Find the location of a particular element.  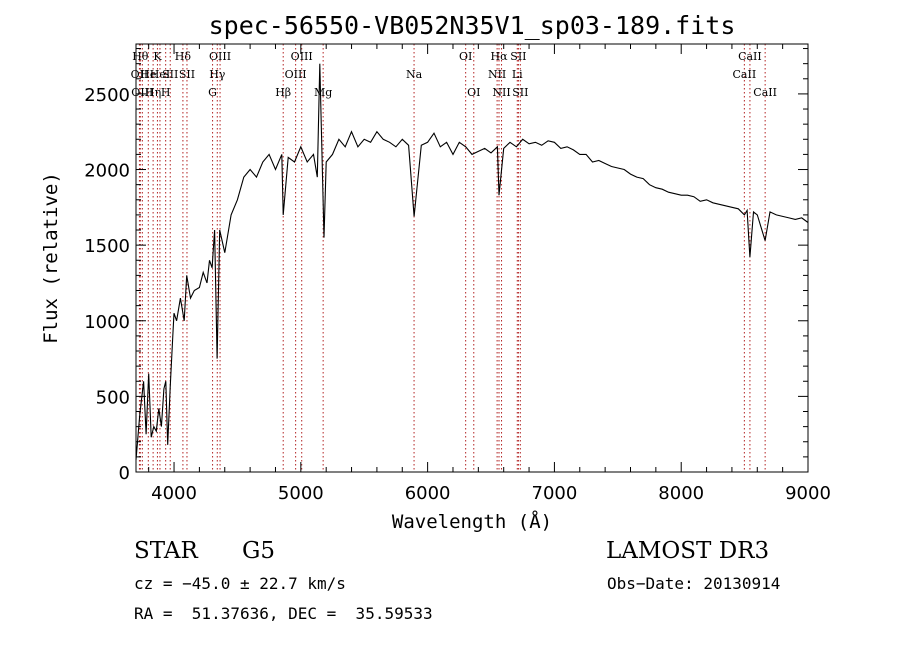

redshift-cz: cz = −45.0 ± 22.7 km/s is located at coordinates (240, 583).